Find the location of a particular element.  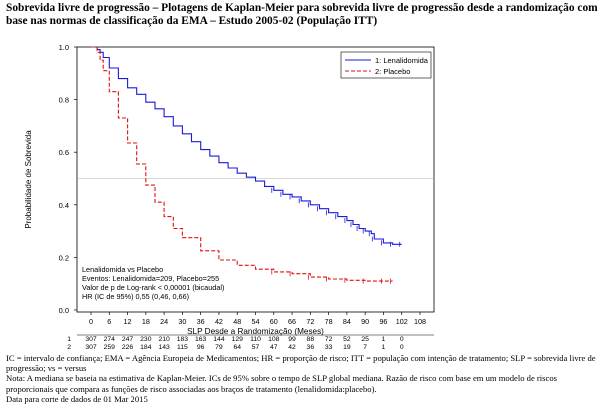

chart-legend: 1: Lenalidomida 2: Placebo is located at coordinates (386, 65).